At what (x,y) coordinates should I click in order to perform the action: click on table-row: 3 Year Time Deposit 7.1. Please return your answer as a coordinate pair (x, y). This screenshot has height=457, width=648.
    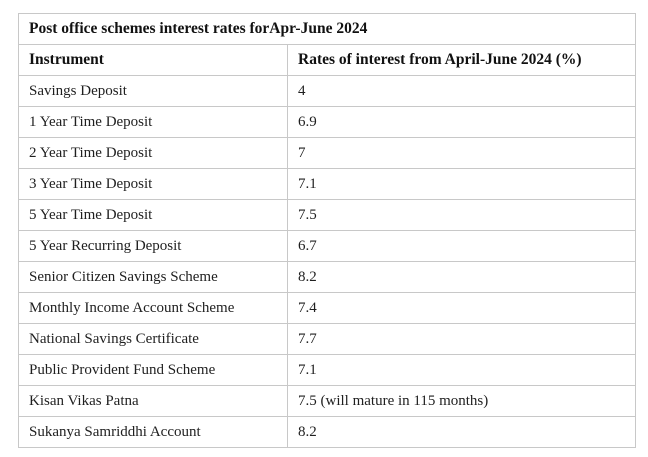
    Looking at the image, I should click on (327, 184).